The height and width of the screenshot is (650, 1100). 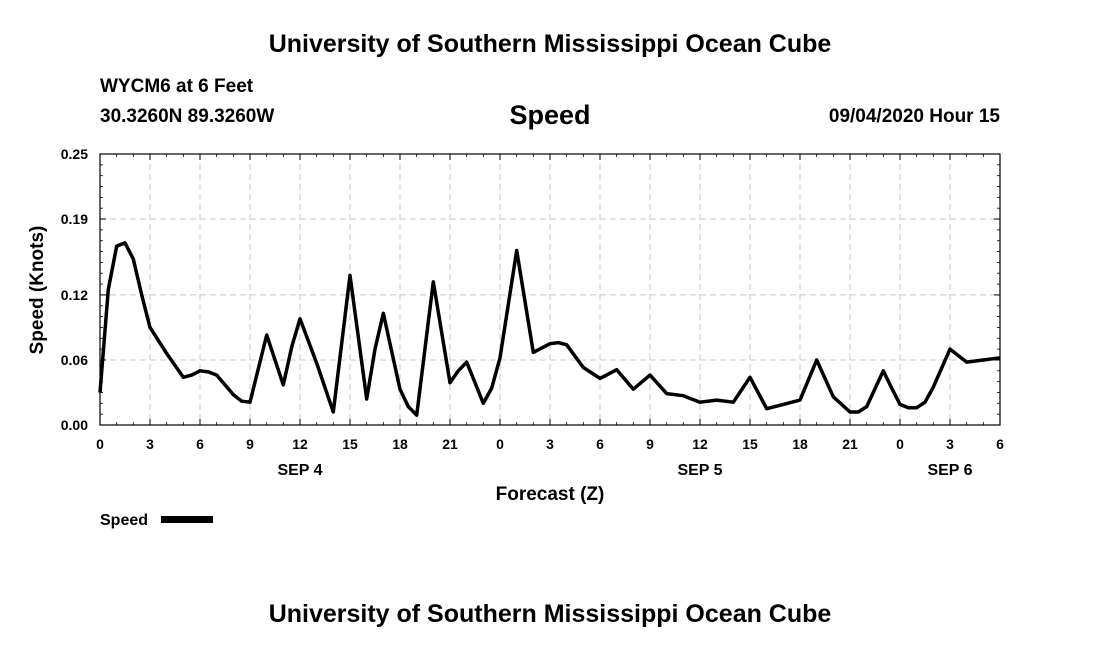 I want to click on y-tick-label: 0.19, so click(x=74, y=219).